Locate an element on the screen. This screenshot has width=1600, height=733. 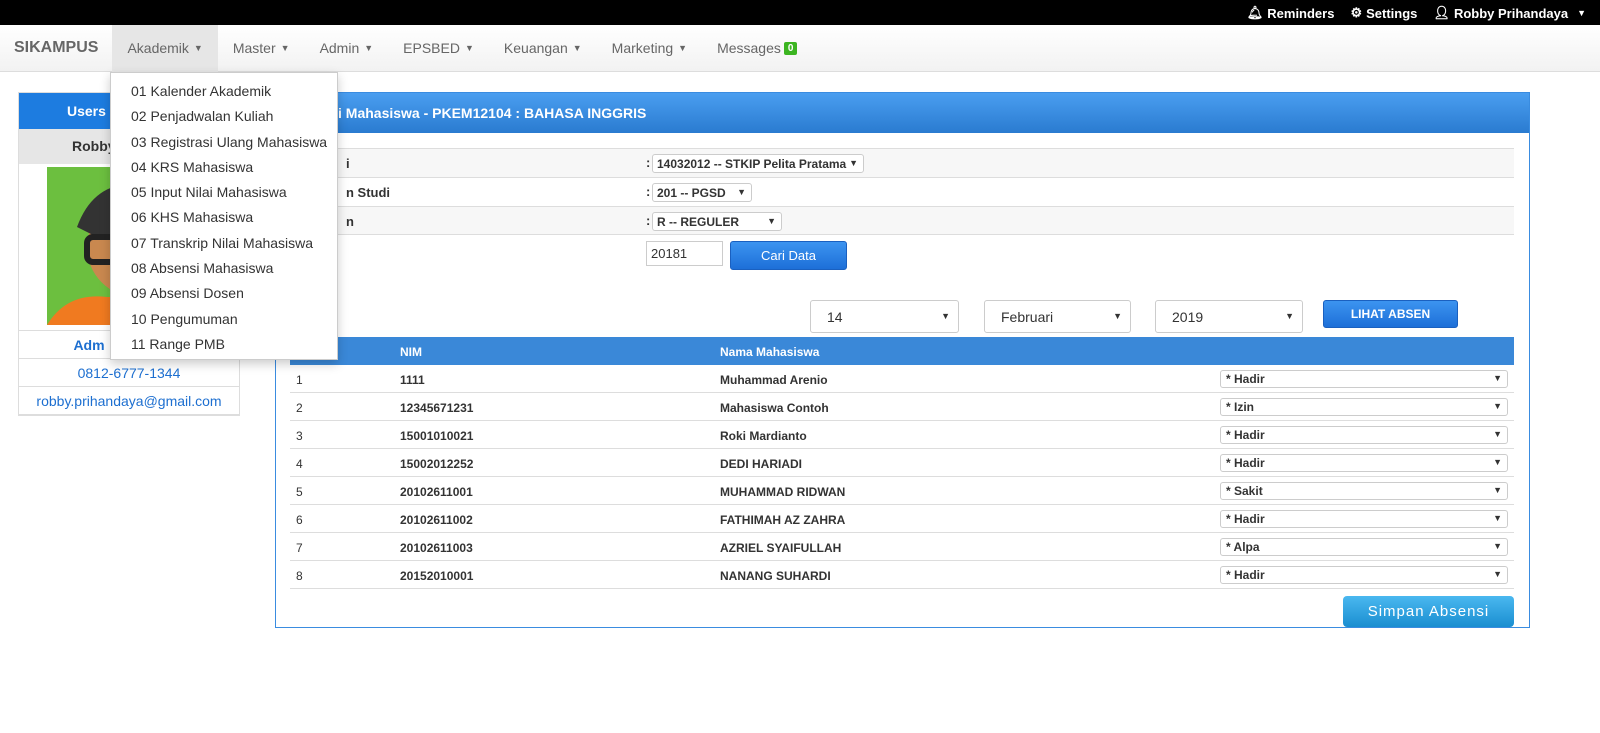
menu-item: 04 KRS Mahasiswa is located at coordinates (192, 166).